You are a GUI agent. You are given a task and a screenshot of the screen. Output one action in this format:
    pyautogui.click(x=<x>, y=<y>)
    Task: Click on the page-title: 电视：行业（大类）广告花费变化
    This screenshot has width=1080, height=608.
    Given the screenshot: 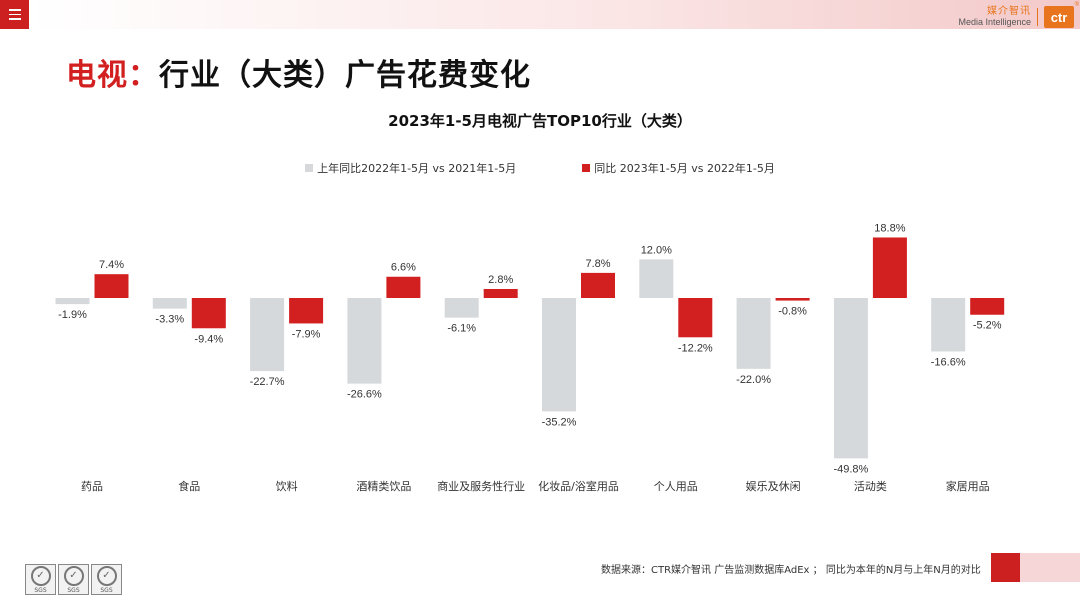 What is the action you would take?
    pyautogui.click(x=298, y=72)
    